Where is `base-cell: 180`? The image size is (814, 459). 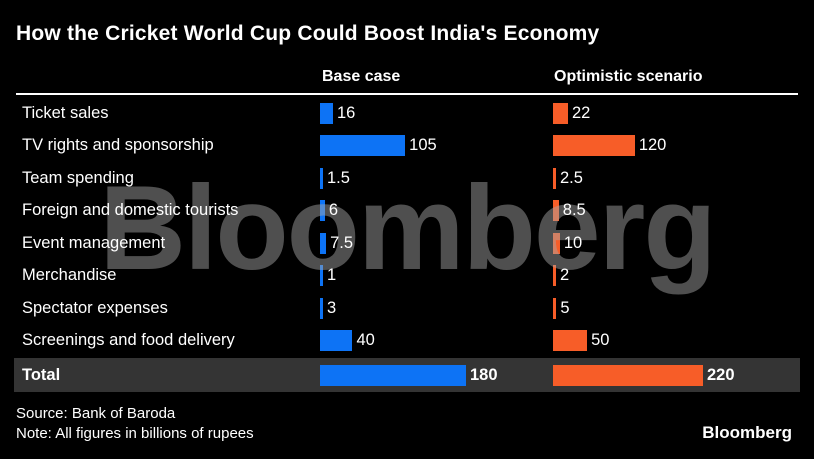 base-cell: 180 is located at coordinates (436, 375).